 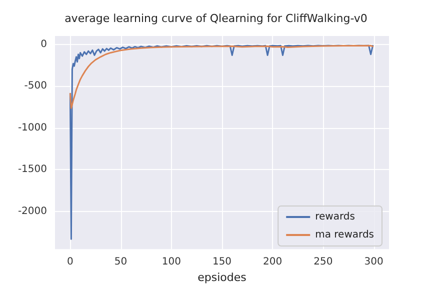 What do you see at coordinates (323, 262) in the screenshot?
I see `x-tick-label: 250` at bounding box center [323, 262].